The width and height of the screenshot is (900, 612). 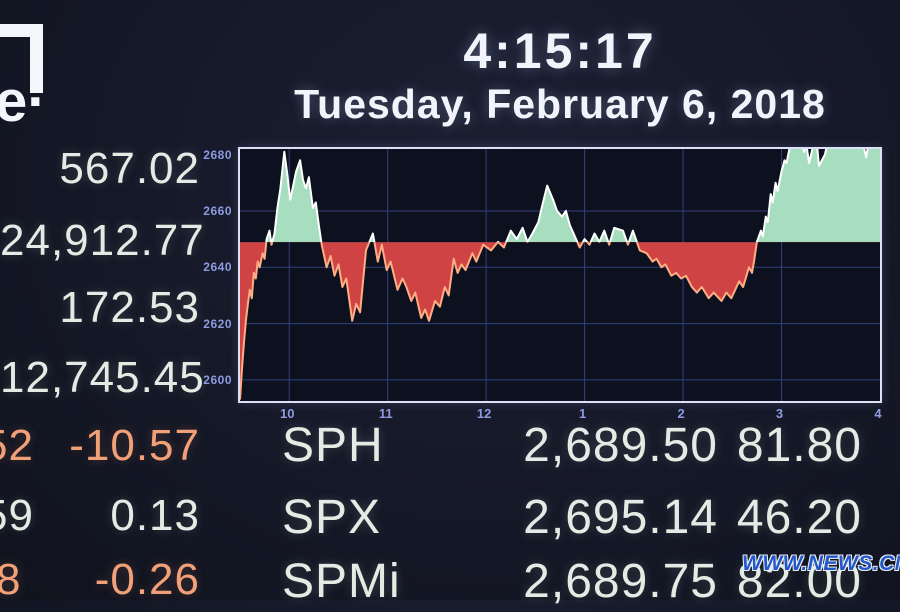 I want to click on y-axis-tick-label: 2680, so click(x=217, y=154).